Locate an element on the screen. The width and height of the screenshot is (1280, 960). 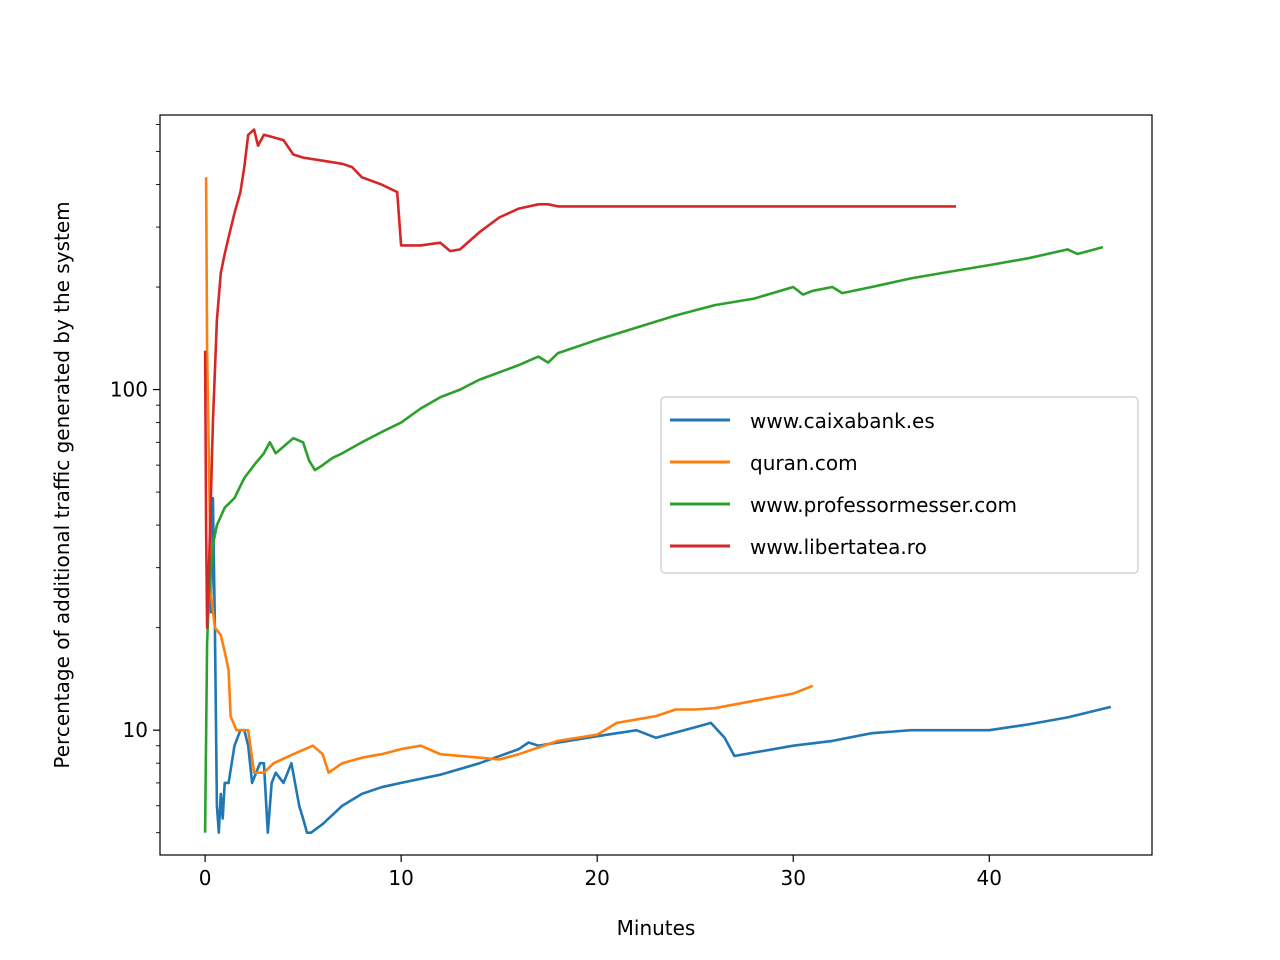
x-tick-label: 40 is located at coordinates (989, 878).